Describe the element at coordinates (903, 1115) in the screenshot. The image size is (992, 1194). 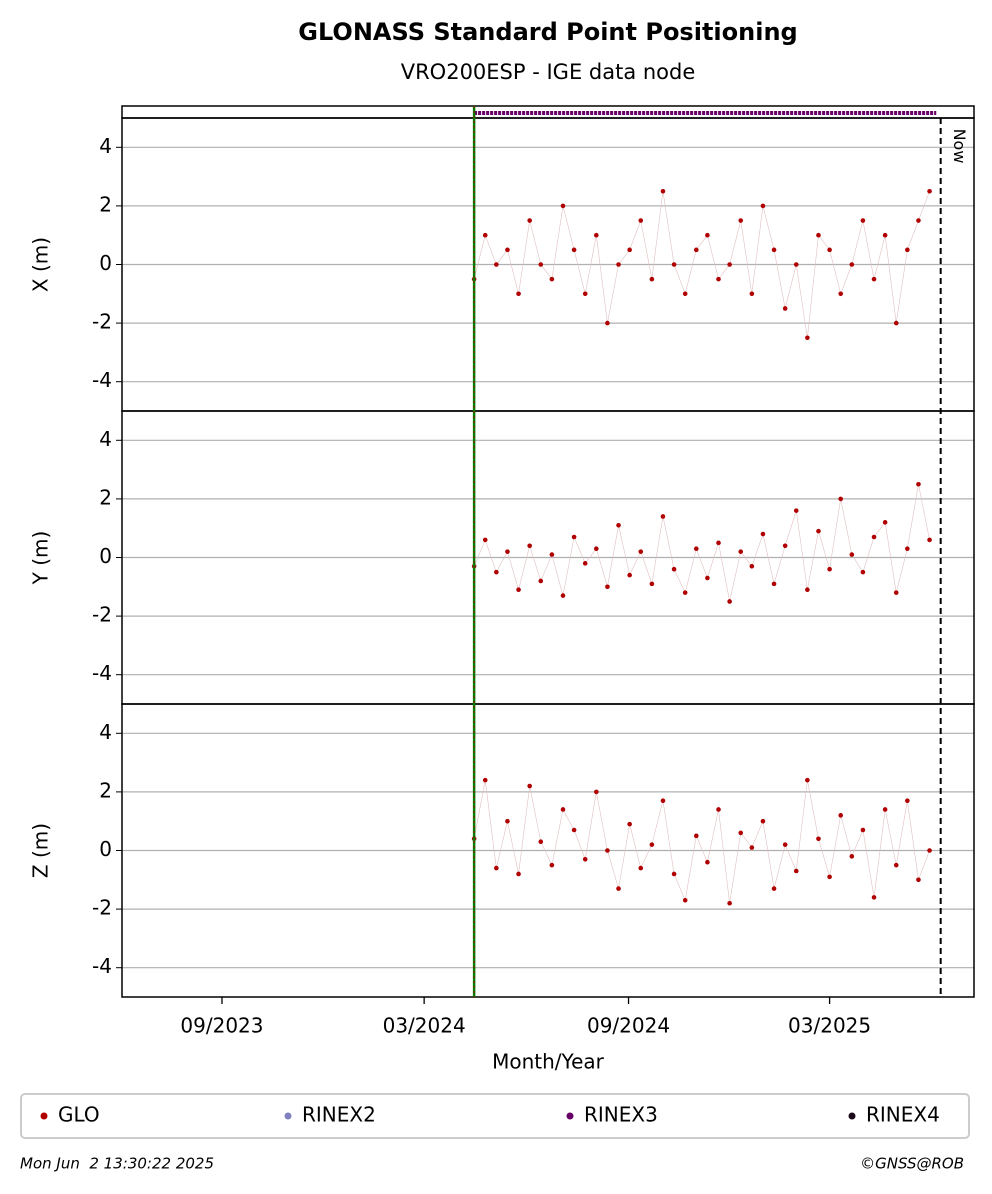
I see `legend-label: RINEX4` at that location.